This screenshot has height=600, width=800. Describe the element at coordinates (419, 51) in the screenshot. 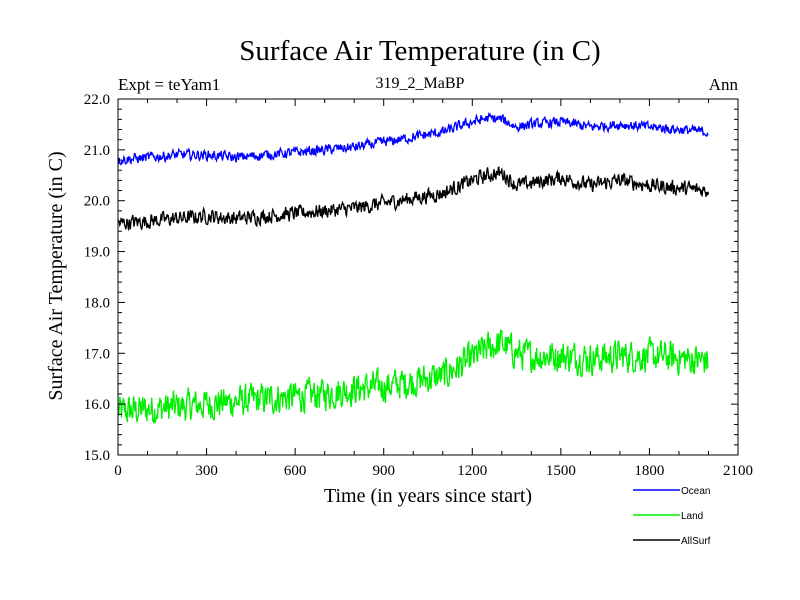

I see `chart-title: Surface Air Temperature (in C)` at that location.